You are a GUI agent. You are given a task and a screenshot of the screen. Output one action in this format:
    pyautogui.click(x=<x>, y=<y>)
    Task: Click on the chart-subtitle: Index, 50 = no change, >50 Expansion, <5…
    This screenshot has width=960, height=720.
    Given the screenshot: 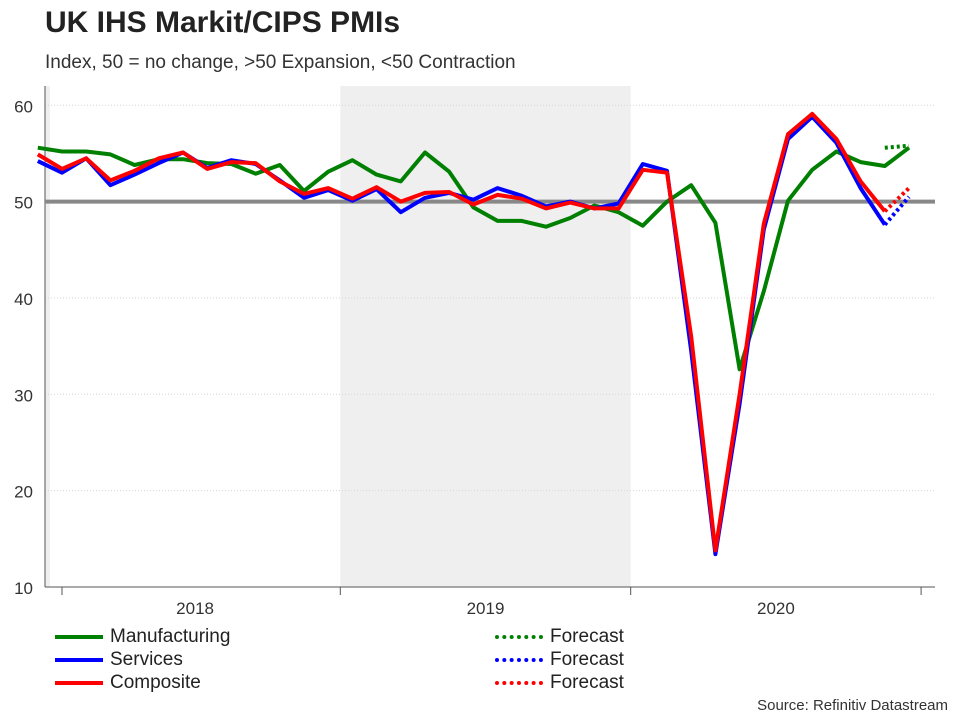 What is the action you would take?
    pyautogui.click(x=280, y=62)
    